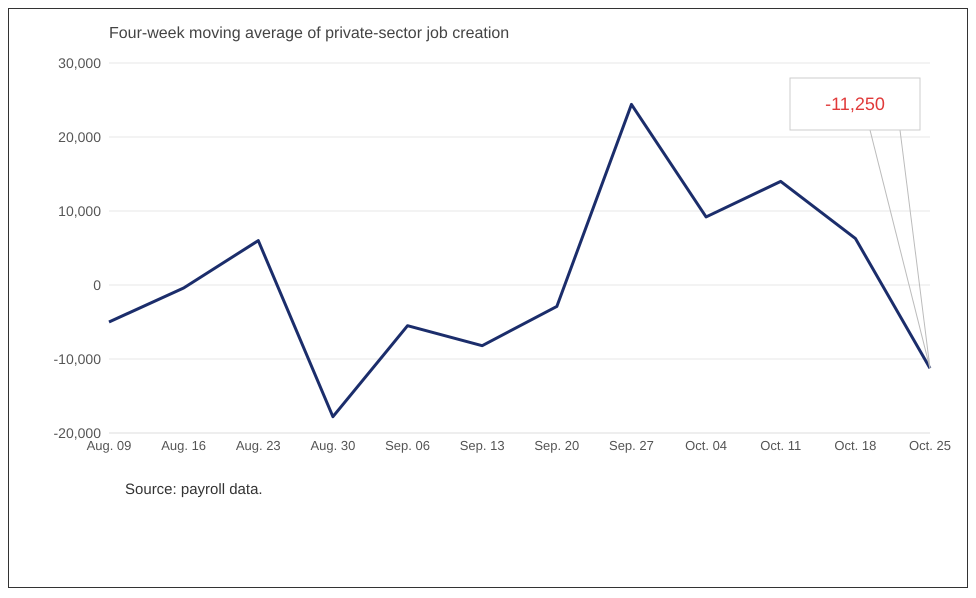  What do you see at coordinates (706, 446) in the screenshot?
I see `x-tick-label: Oct. 04` at bounding box center [706, 446].